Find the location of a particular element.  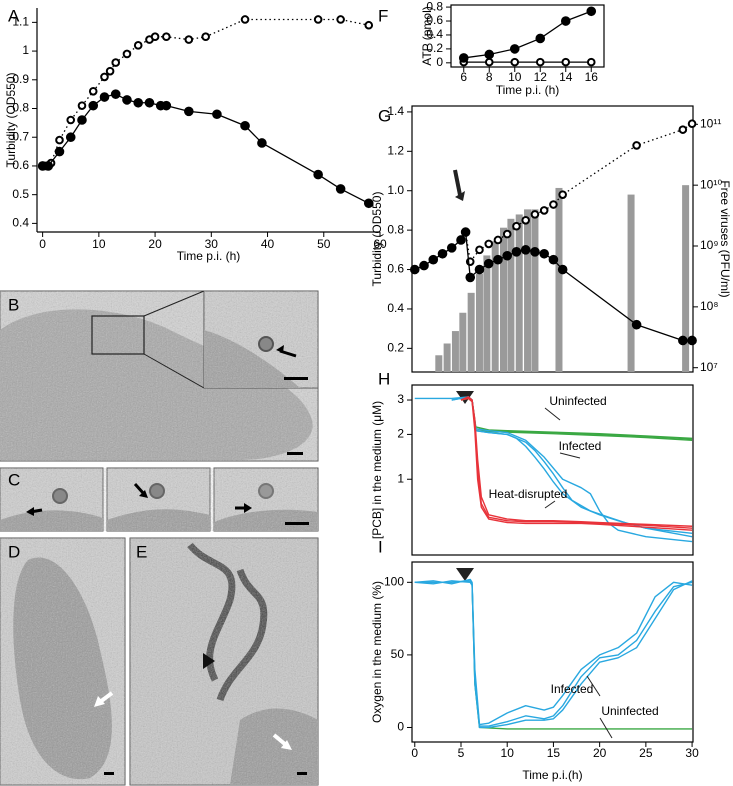

y-axis-label: ATP (pmol) is located at coordinates (427, 36).